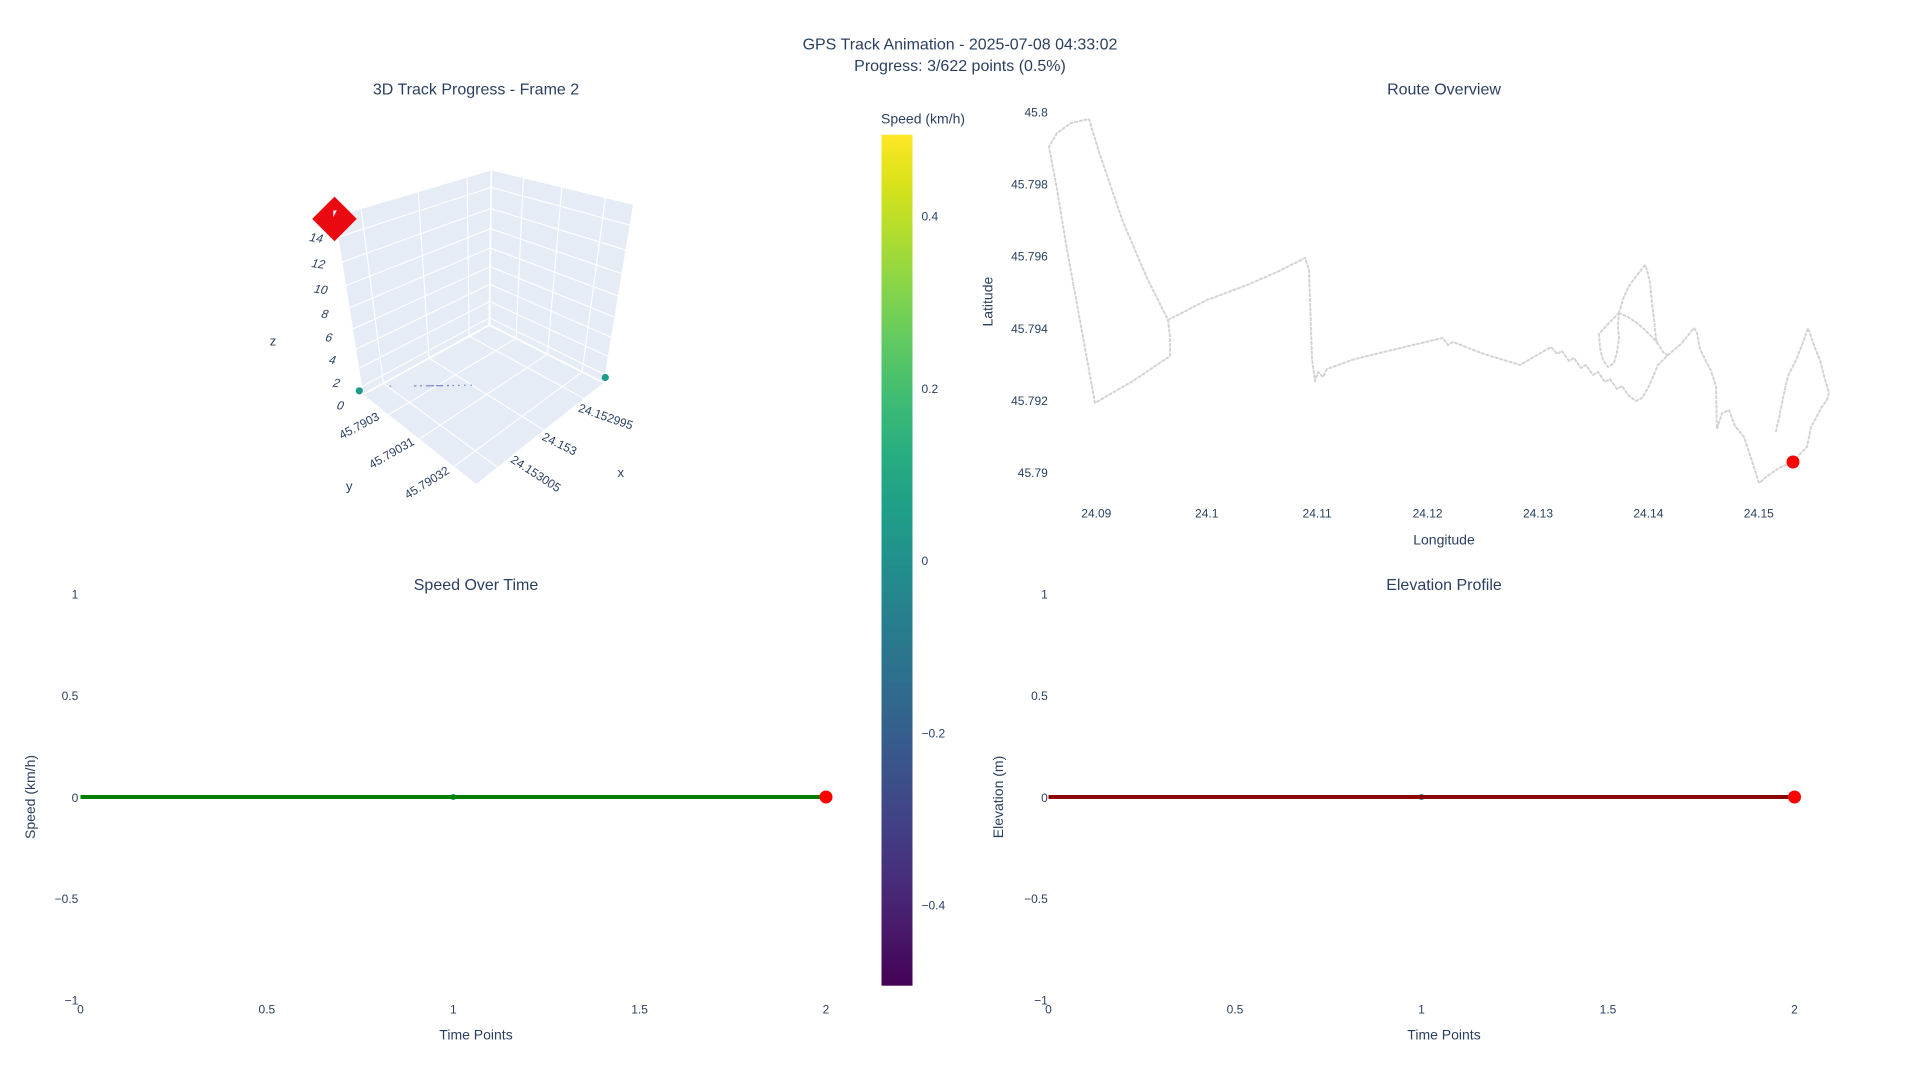  What do you see at coordinates (1096, 514) in the screenshot?
I see `svg-text: 24.09` at bounding box center [1096, 514].